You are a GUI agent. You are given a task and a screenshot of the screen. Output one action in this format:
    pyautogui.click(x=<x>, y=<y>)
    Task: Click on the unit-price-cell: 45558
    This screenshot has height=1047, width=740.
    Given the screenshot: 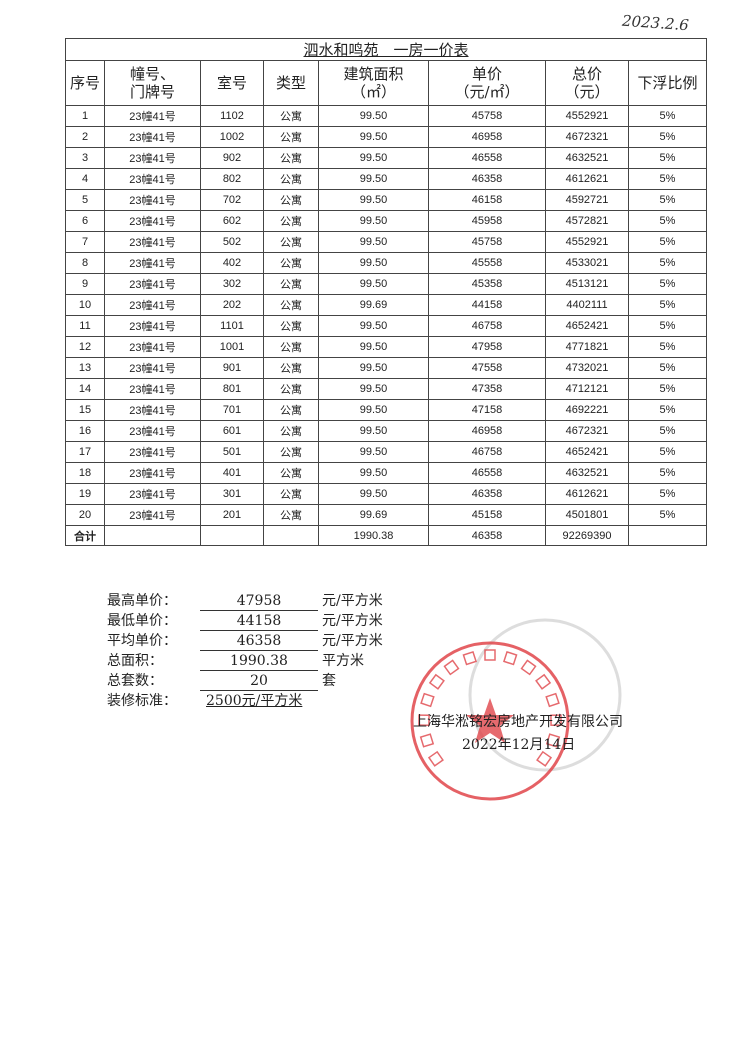 What is the action you would take?
    pyautogui.click(x=487, y=263)
    